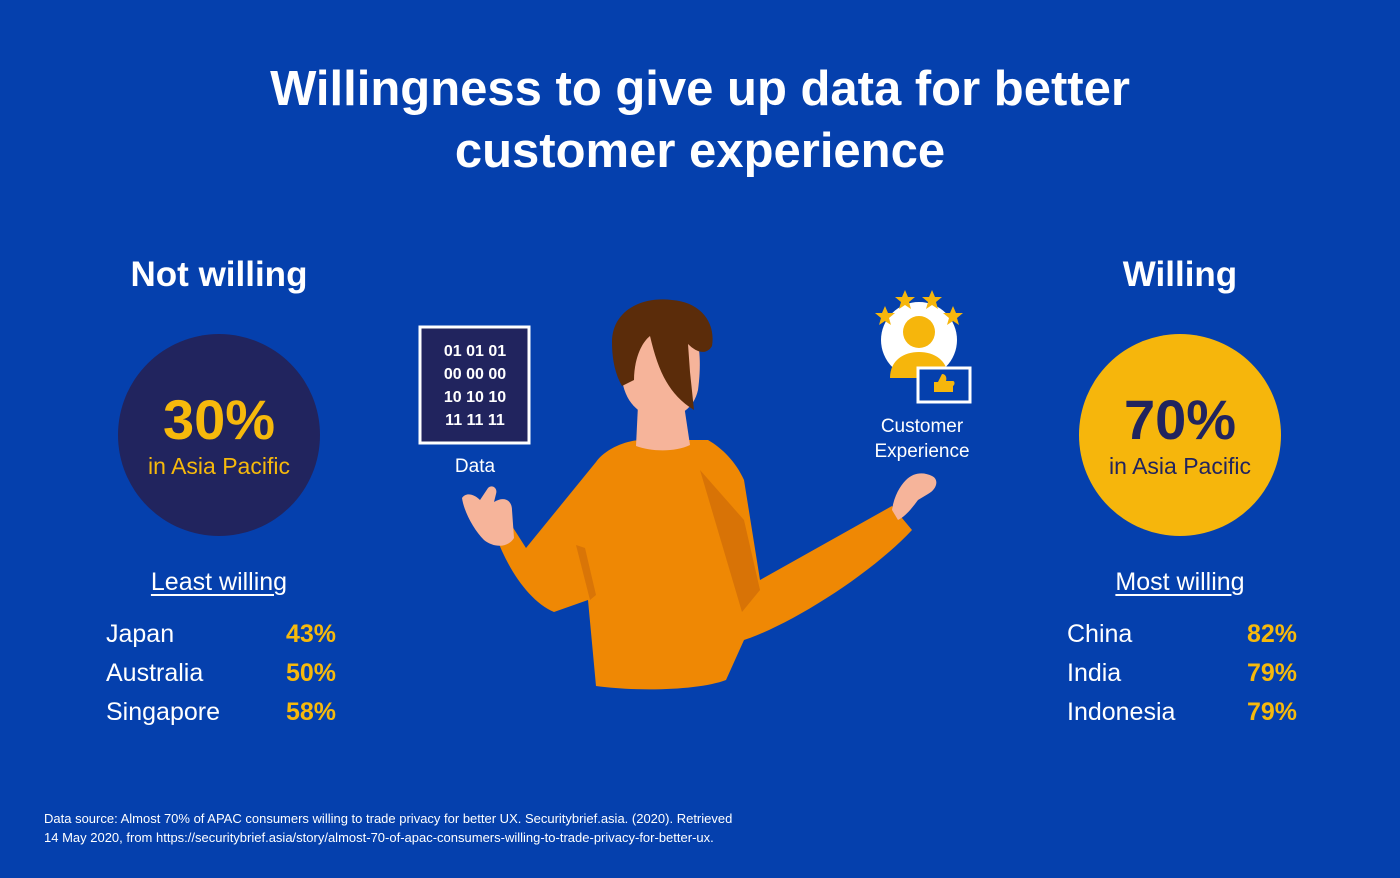 This screenshot has height=878, width=1400. Describe the element at coordinates (310, 712) in the screenshot. I see `country-value: 58%` at that location.